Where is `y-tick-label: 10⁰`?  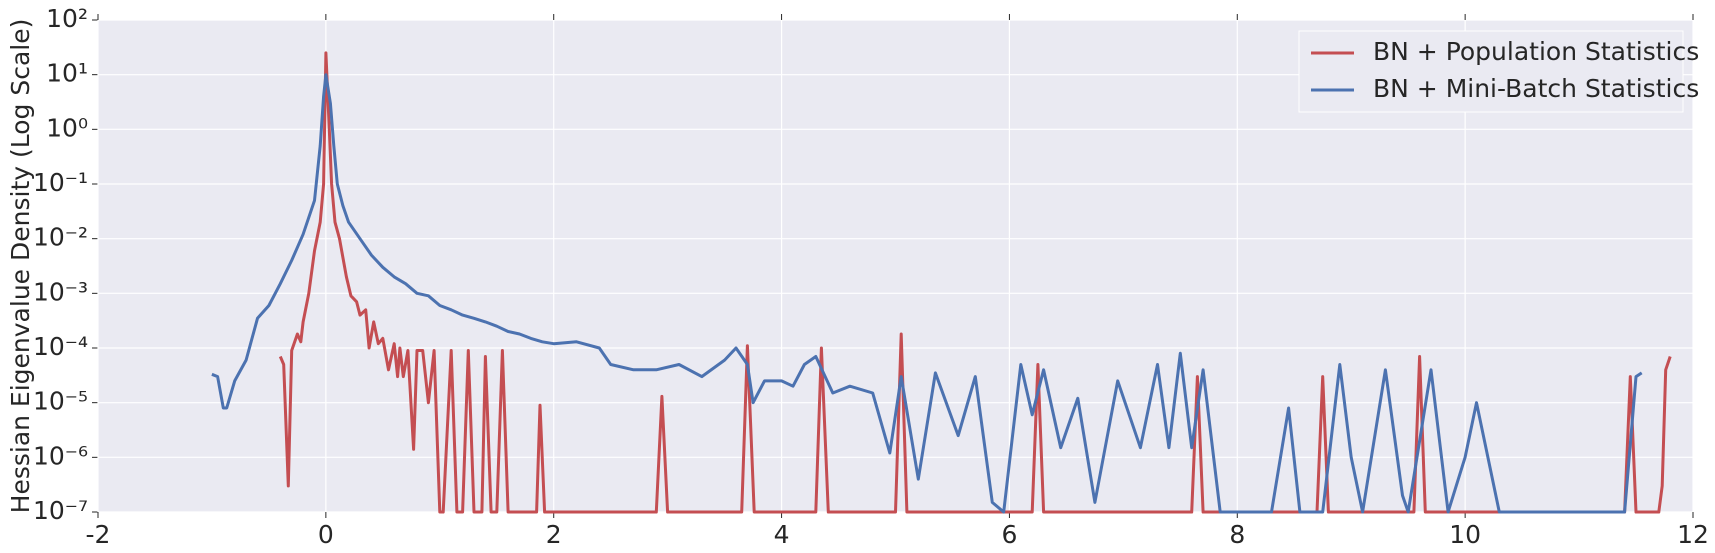 y-tick-label: 10⁰ is located at coordinates (67, 127).